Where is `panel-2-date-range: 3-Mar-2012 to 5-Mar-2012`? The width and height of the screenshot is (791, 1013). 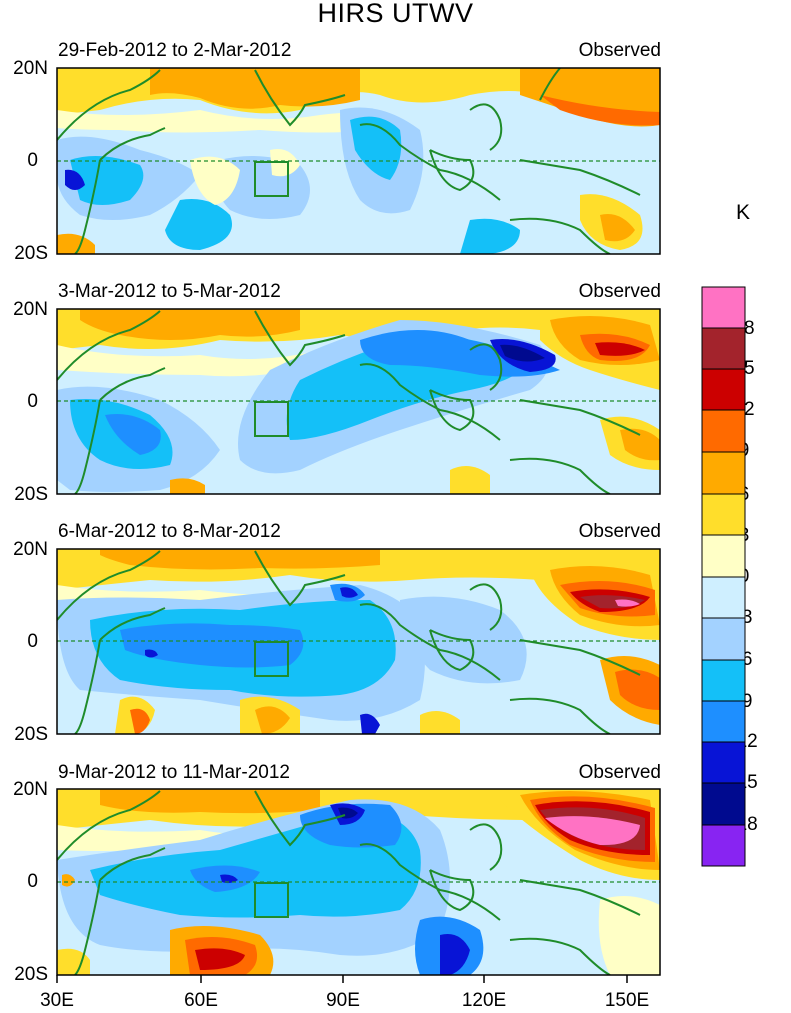
panel-2-date-range: 3-Mar-2012 to 5-Mar-2012 is located at coordinates (169, 291).